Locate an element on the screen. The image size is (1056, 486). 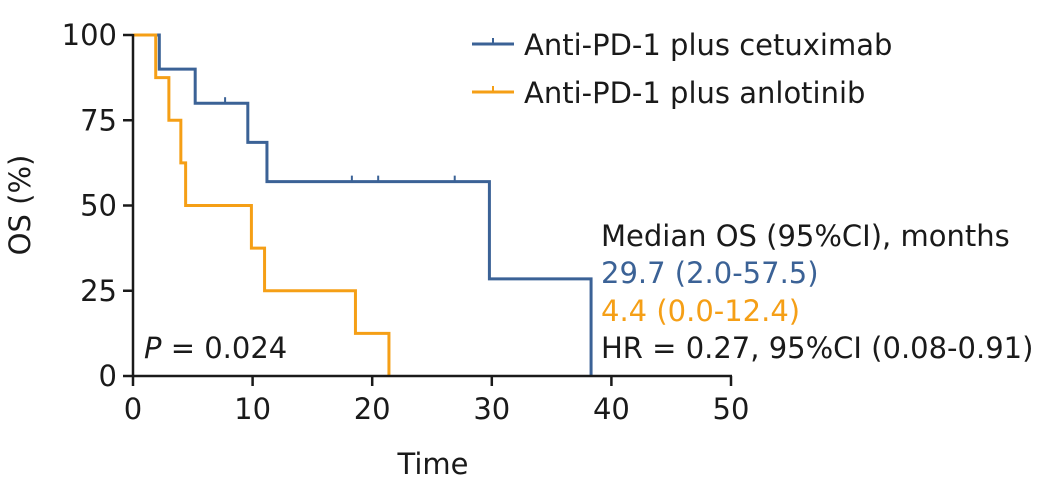
hazard-ratio-text: HR = 0.27, 95%CI (0.08-0.91) is located at coordinates (817, 348).